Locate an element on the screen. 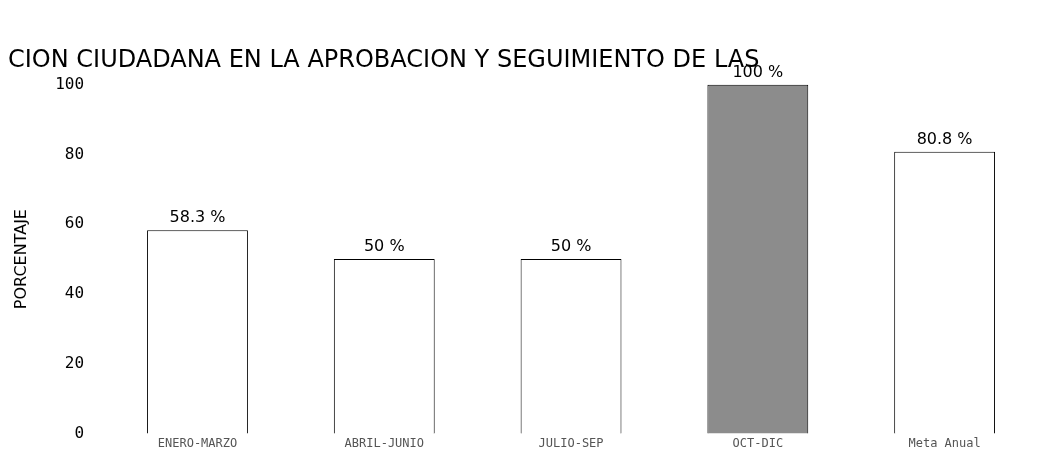  x-tick-label: ENERO-MARZO is located at coordinates (197, 442).